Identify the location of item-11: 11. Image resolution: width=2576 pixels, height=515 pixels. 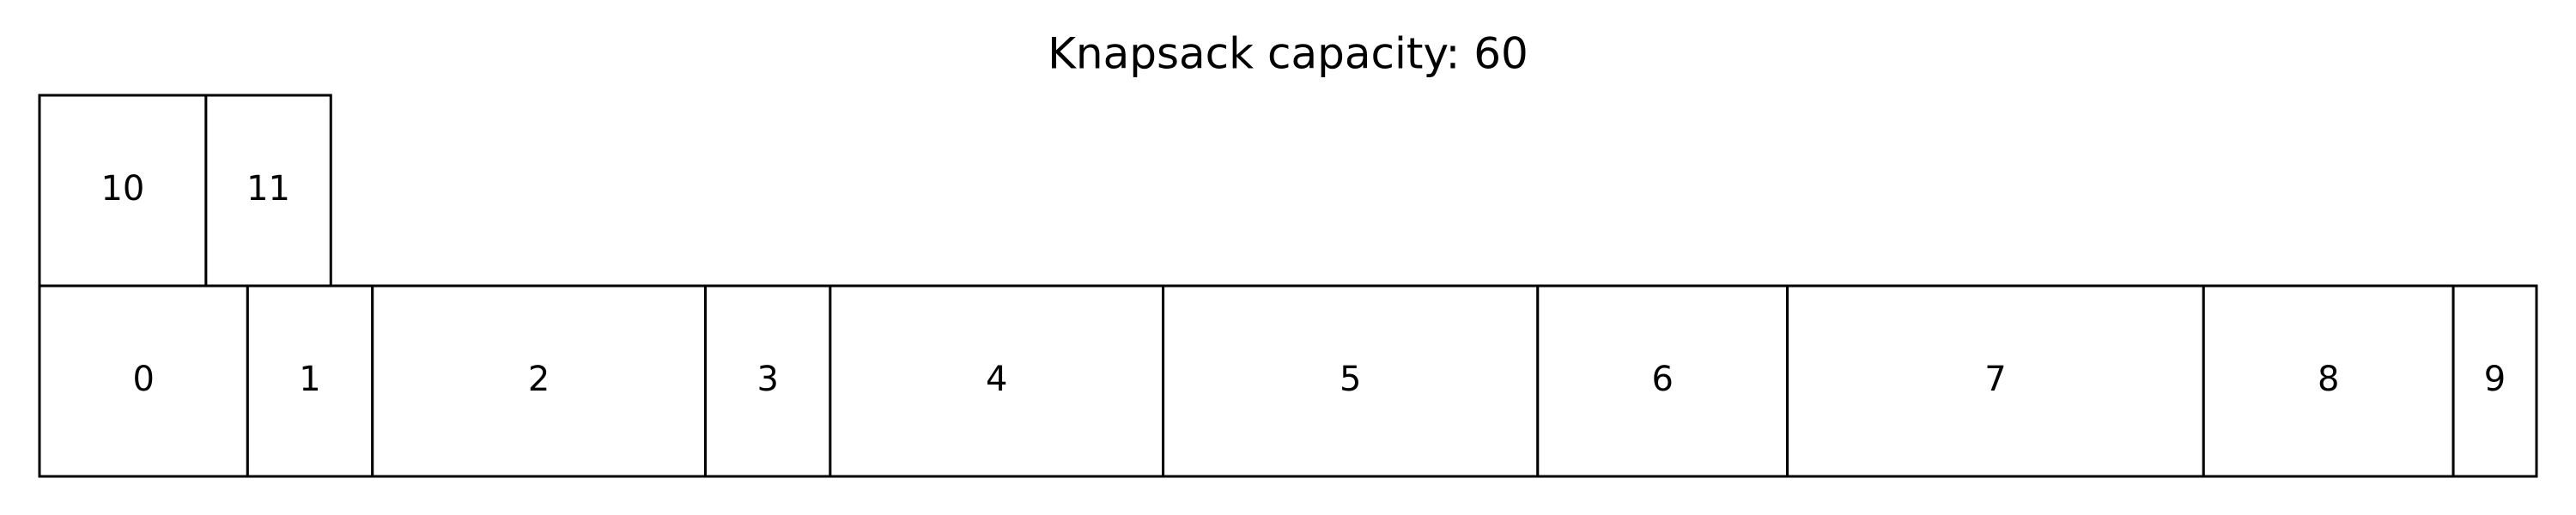
(268, 191).